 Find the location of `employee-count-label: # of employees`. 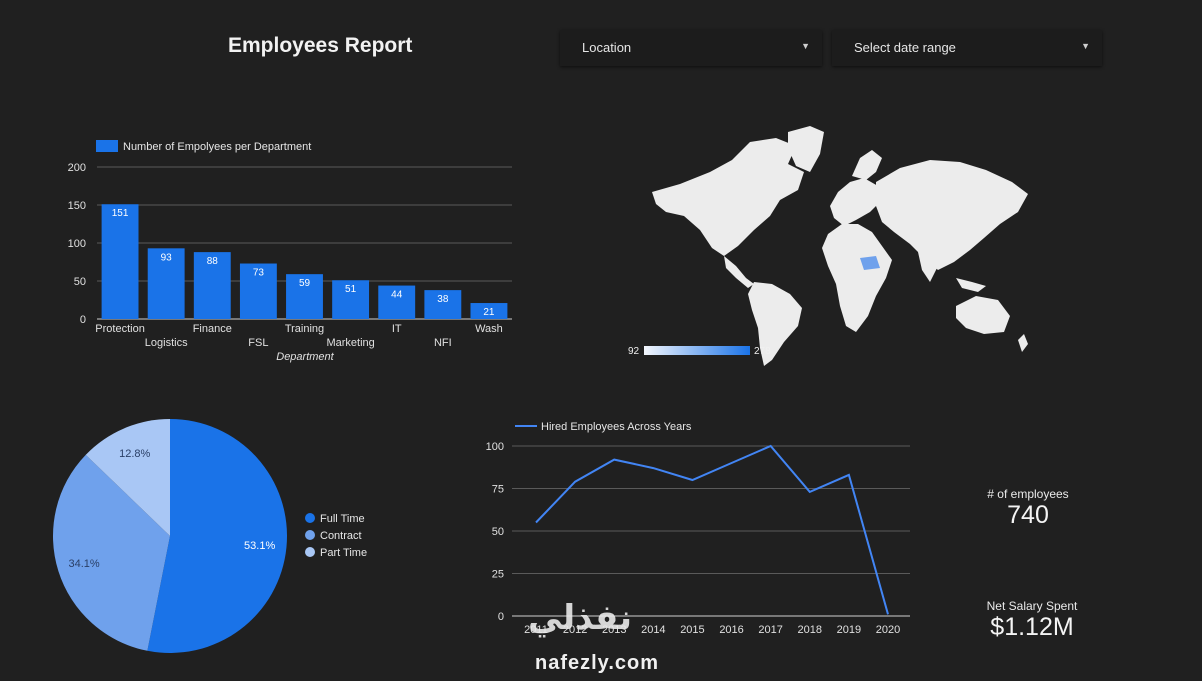

employee-count-label: # of employees is located at coordinates (1028, 494).